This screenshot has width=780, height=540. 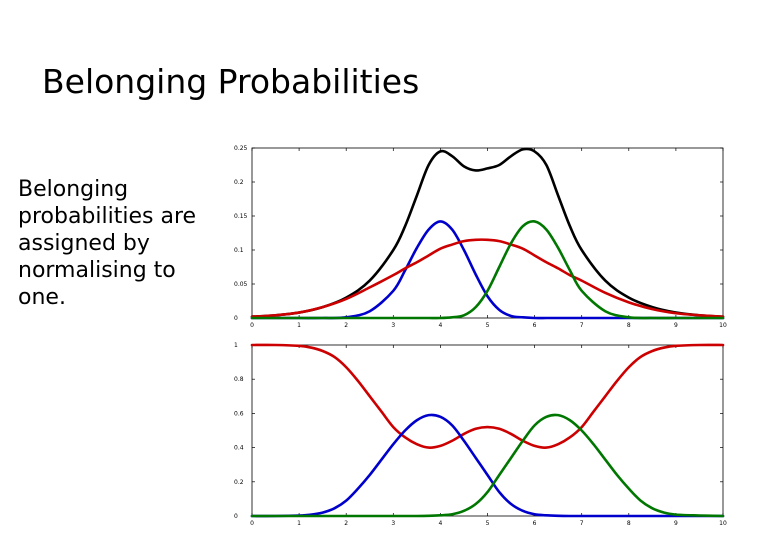 I want to click on slide-title: Belonging Probabilities, so click(x=231, y=81).